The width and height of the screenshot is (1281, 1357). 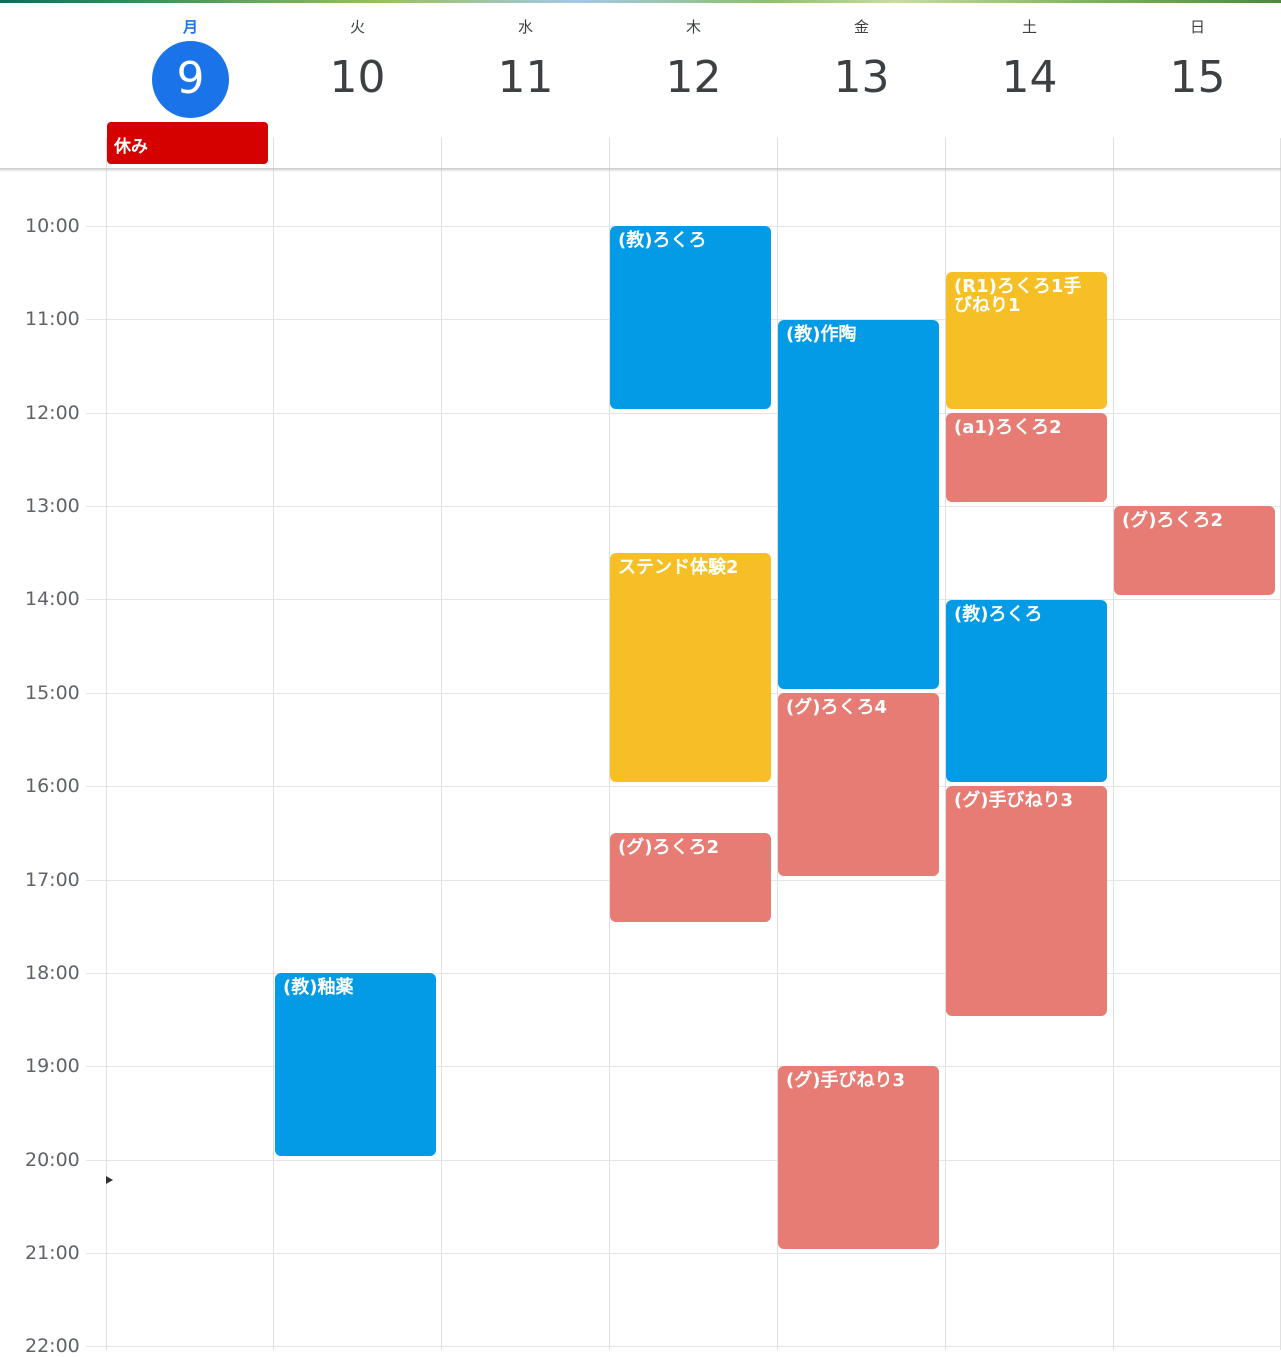 I want to click on time-label: 22:00, so click(x=52, y=1346).